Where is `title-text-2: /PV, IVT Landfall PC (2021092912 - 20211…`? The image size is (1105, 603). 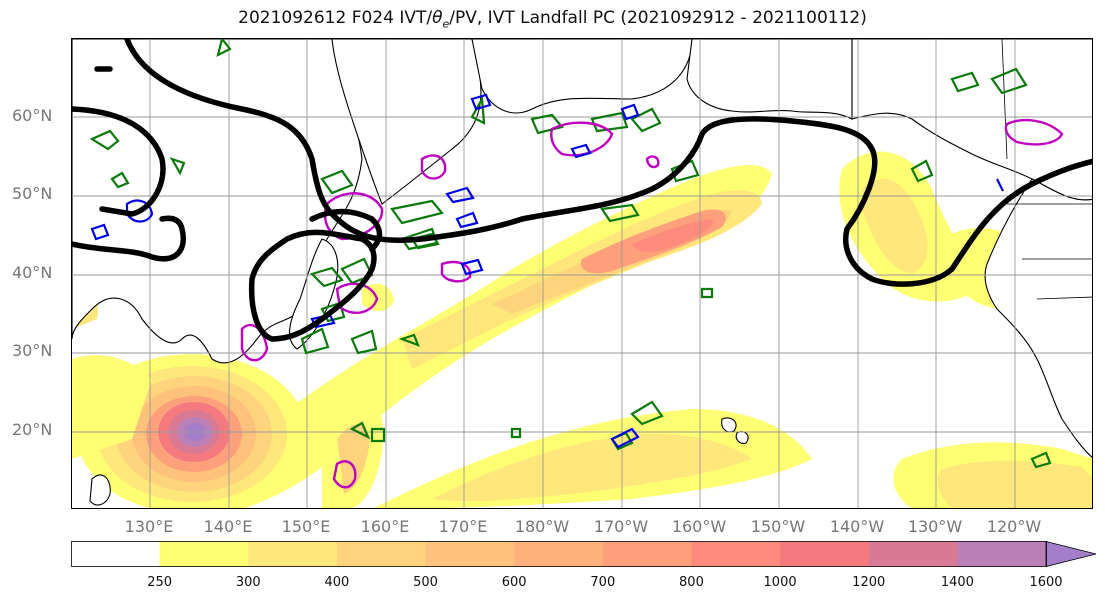
title-text-2: /PV, IVT Landfall PC (2021092912 - 20211… is located at coordinates (658, 18).